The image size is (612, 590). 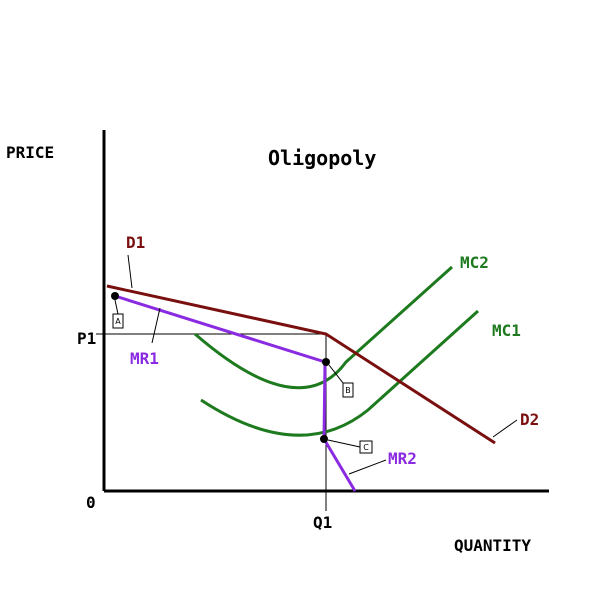 What do you see at coordinates (324, 327) in the screenshot?
I see `mc2-curve` at bounding box center [324, 327].